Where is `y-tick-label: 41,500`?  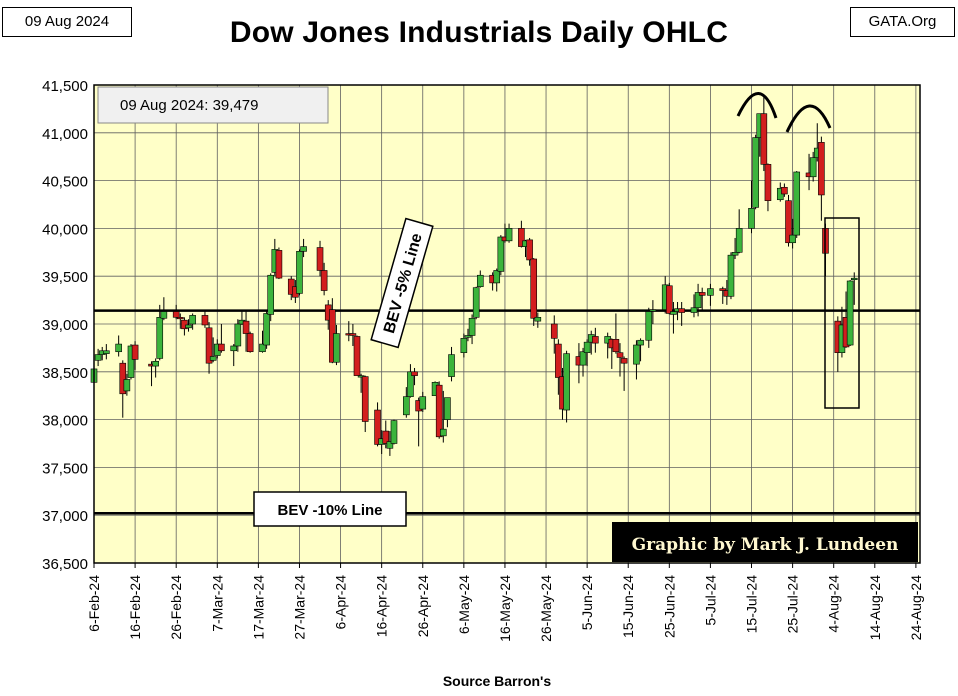
y-tick-label: 41,500 is located at coordinates (65, 86).